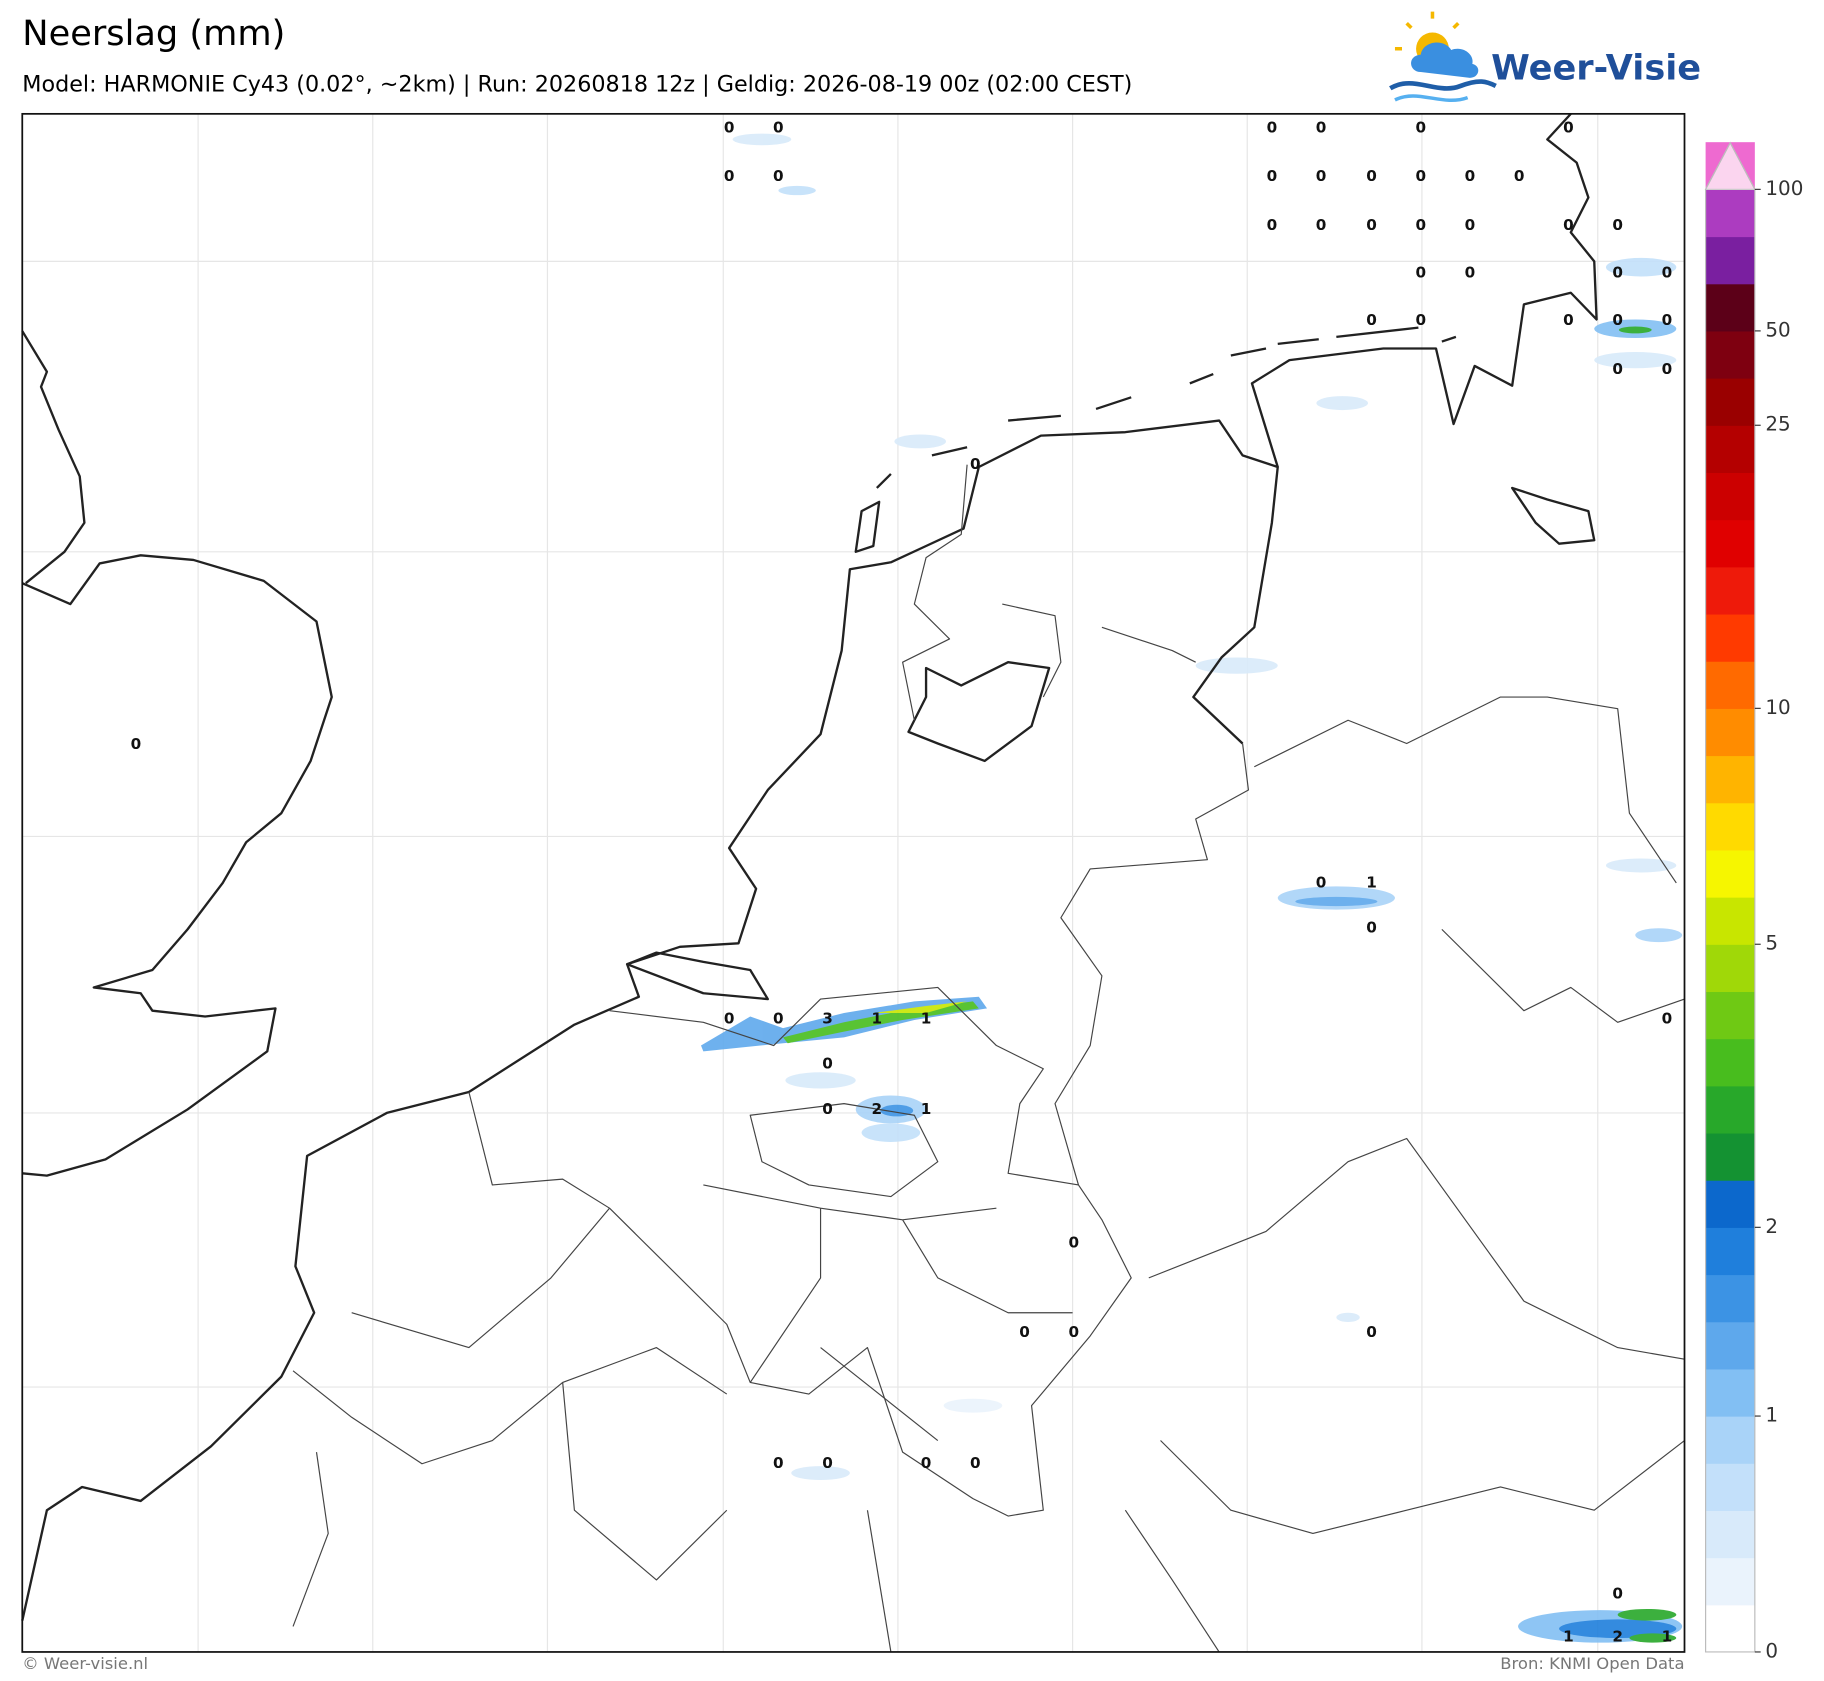 The width and height of the screenshot is (1824, 1681). I want to click on colorbar-tick-label: 100, so click(1784, 188).